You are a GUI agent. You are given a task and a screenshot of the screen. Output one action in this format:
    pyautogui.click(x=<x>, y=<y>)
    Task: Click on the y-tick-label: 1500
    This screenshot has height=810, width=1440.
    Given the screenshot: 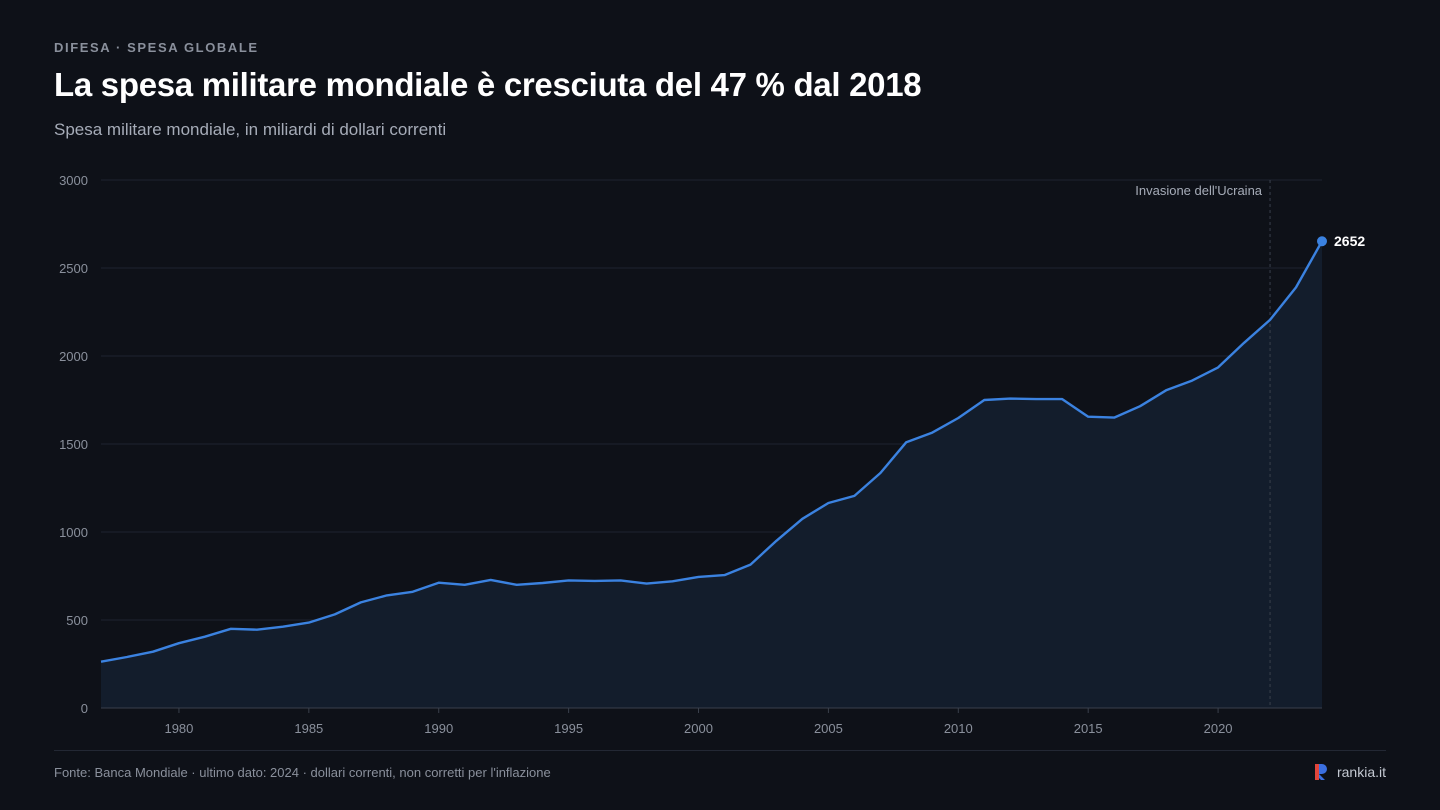 What is the action you would take?
    pyautogui.click(x=73, y=444)
    